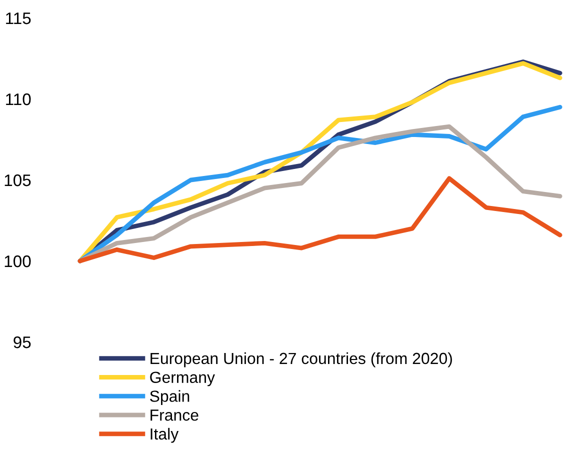 Image resolution: width=563 pixels, height=465 pixels. Describe the element at coordinates (18, 18) in the screenshot. I see `y-tick-label: 115` at that location.